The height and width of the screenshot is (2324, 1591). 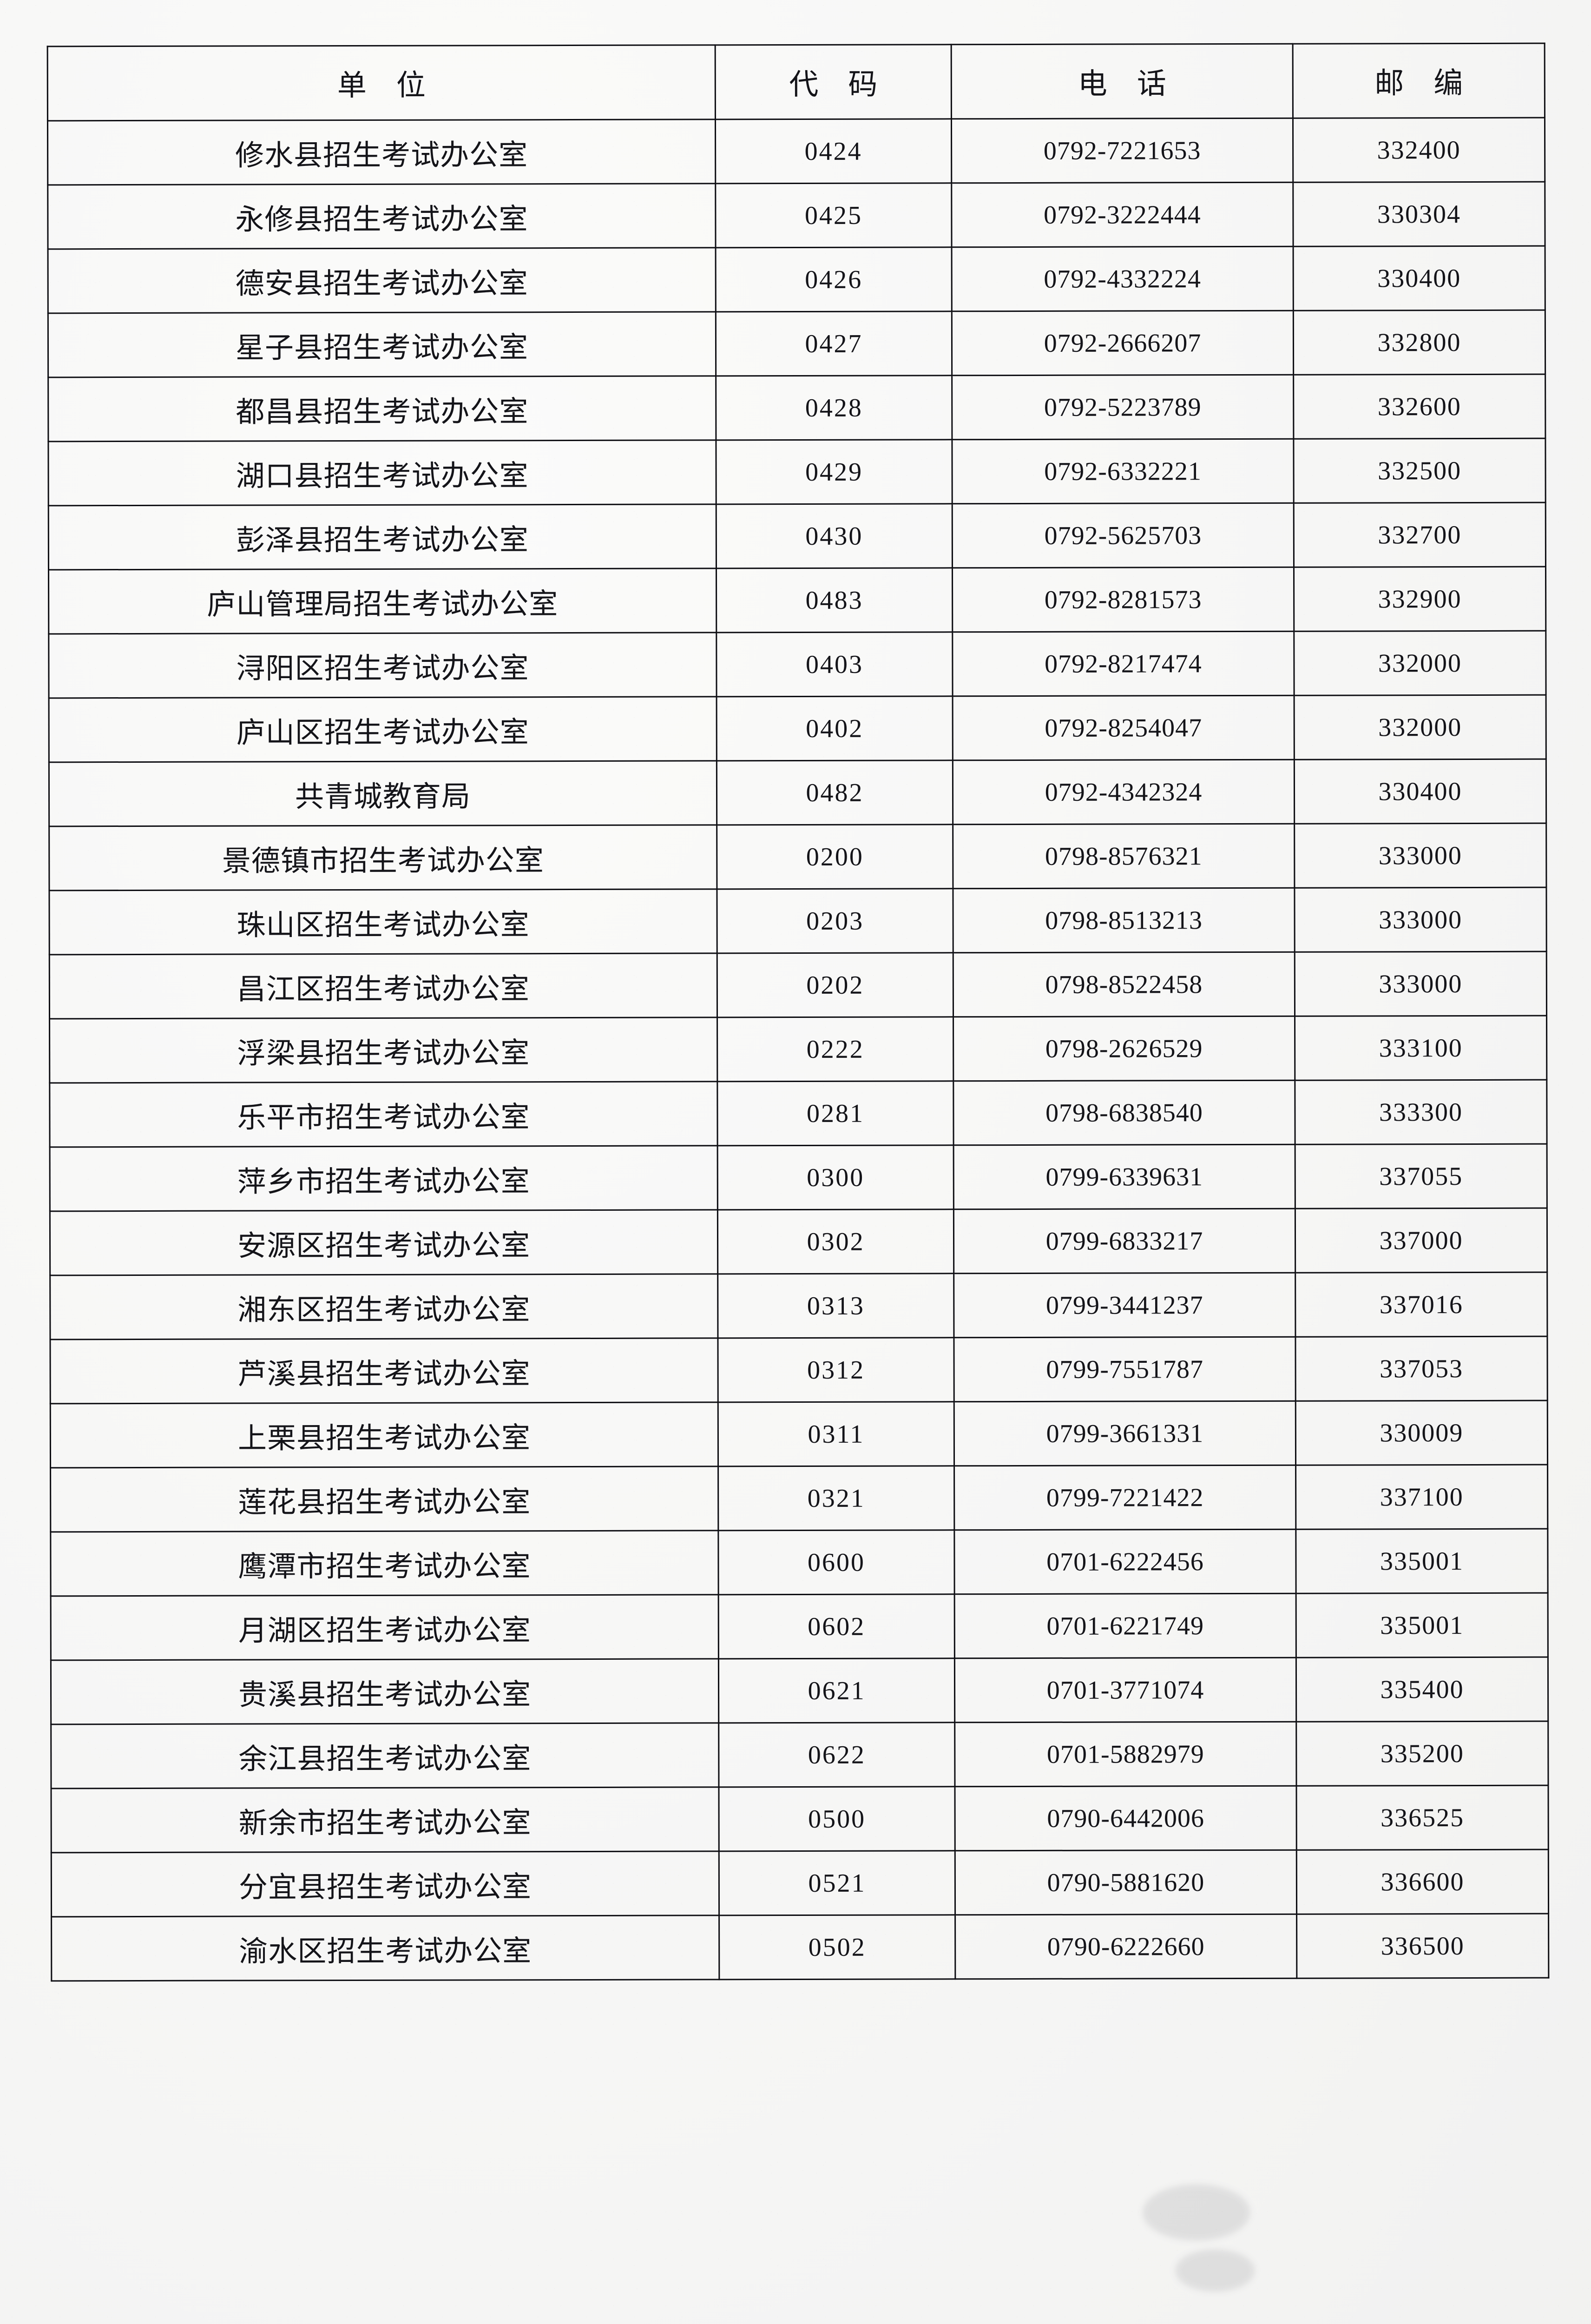 What do you see at coordinates (1421, 1497) in the screenshot?
I see `cell-zip: 337100` at bounding box center [1421, 1497].